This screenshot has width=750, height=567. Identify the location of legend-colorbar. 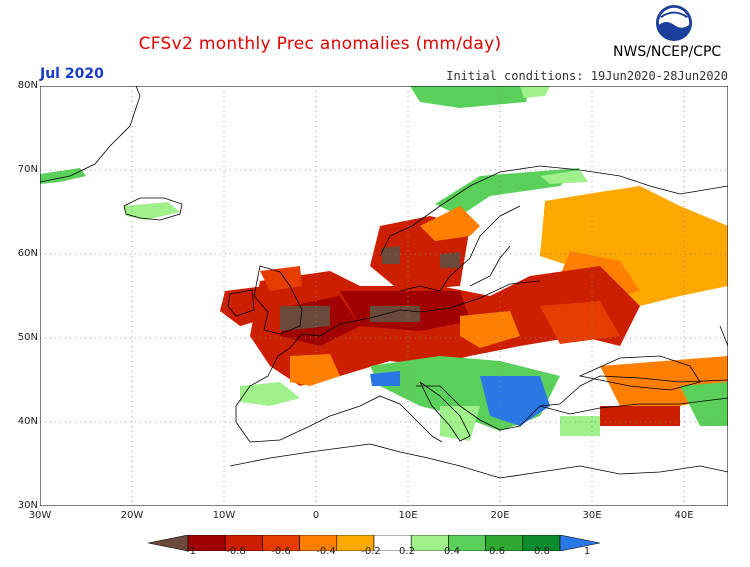
(374, 543).